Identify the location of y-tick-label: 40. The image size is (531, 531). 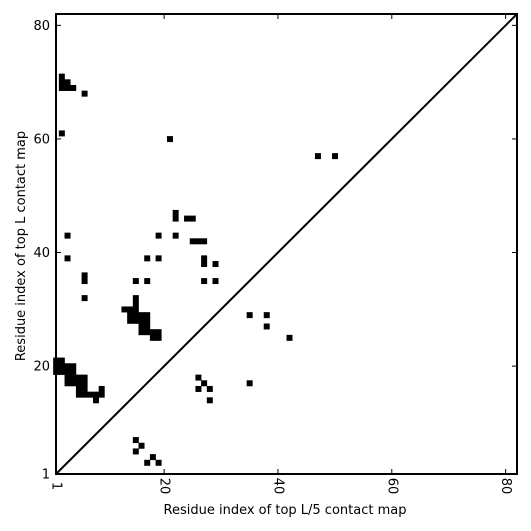
(41, 253).